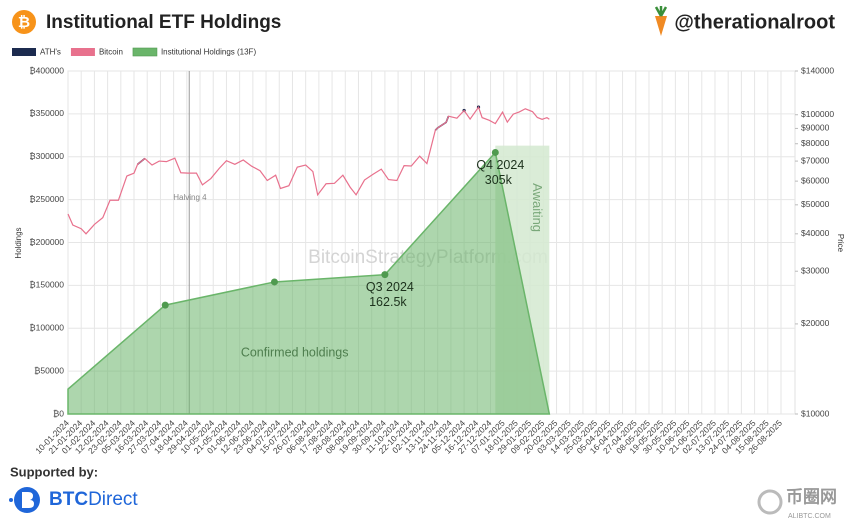 The width and height of the screenshot is (860, 529). What do you see at coordinates (815, 323) in the screenshot?
I see `y2-tick-label: $20000` at bounding box center [815, 323].